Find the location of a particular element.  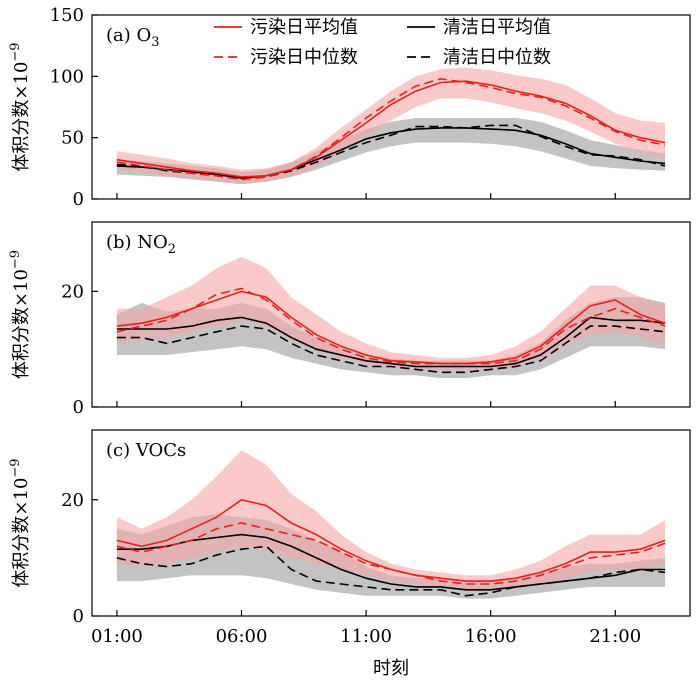

x-tick-label: 01:00 is located at coordinates (117, 636).